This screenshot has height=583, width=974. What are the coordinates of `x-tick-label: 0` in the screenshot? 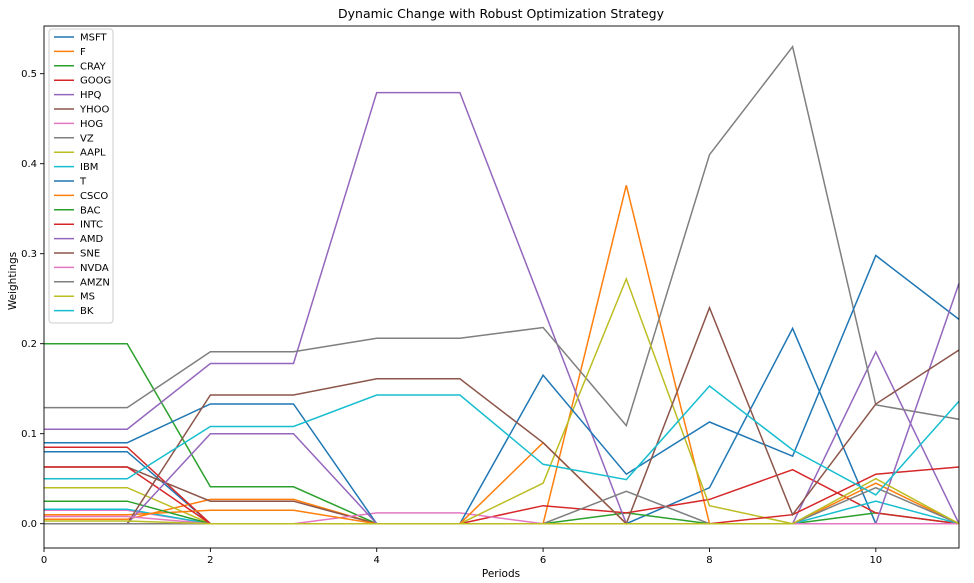 It's located at (44, 560).